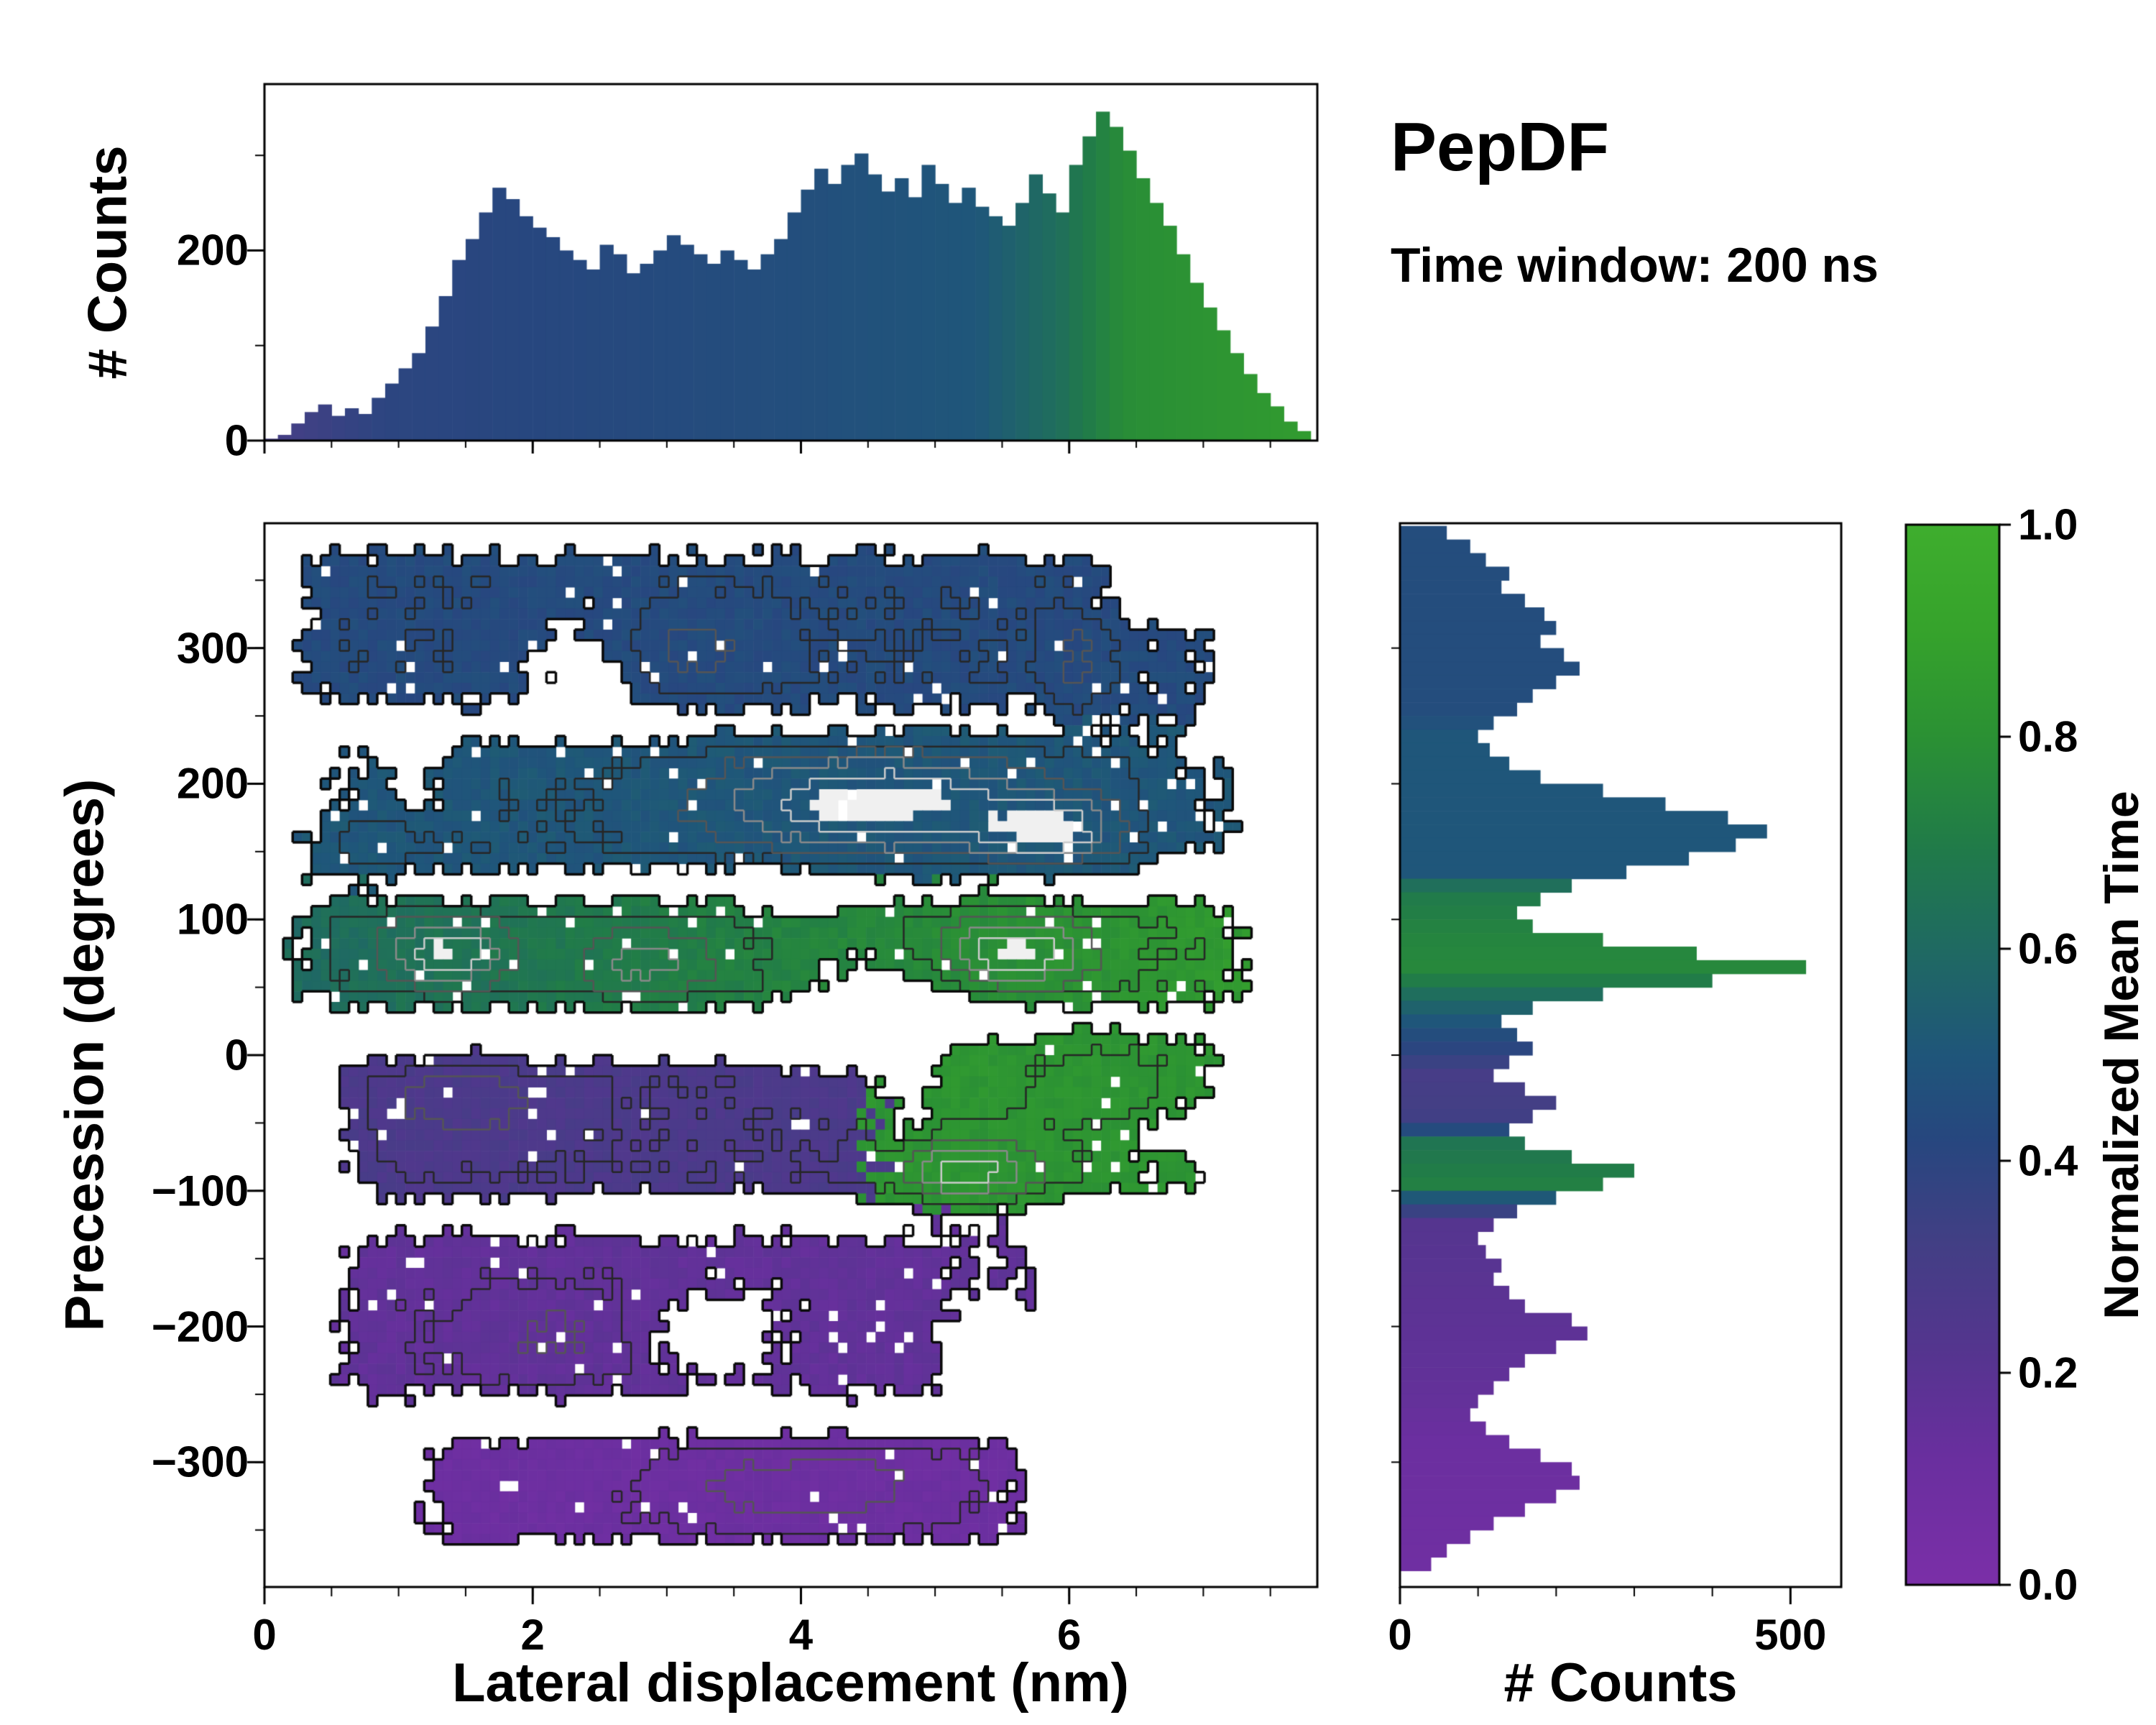  I want to click on right-hist-xlabel: # Counts, so click(1620, 1683).